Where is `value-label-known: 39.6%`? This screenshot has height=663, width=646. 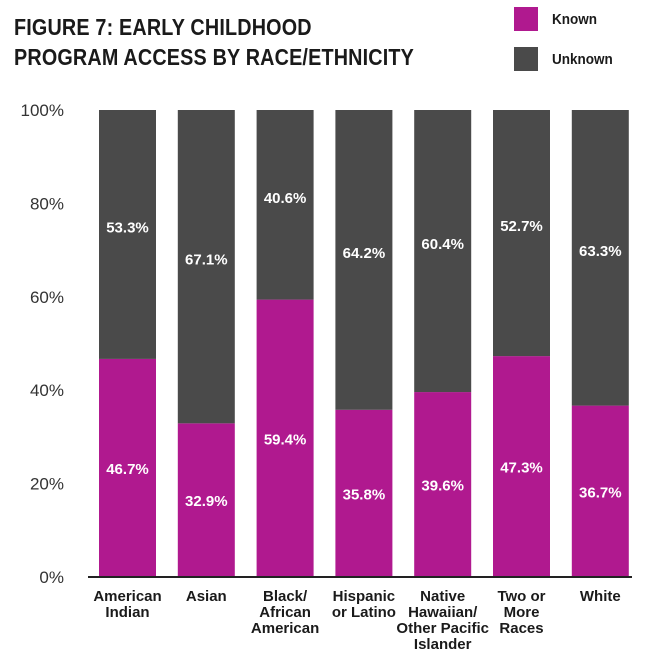 value-label-known: 39.6% is located at coordinates (442, 486).